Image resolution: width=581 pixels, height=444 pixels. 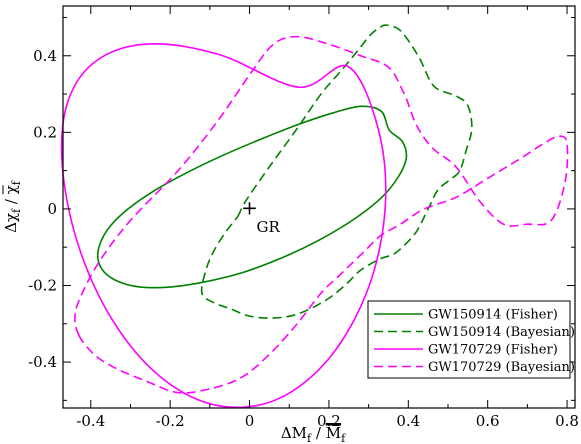 What do you see at coordinates (408, 421) in the screenshot?
I see `x-tick-label-4: 0.4` at bounding box center [408, 421].